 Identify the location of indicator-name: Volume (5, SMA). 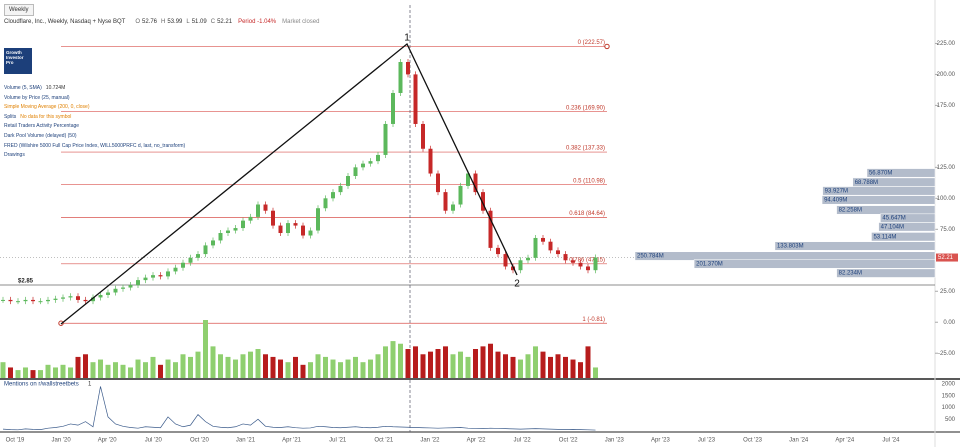
(23, 88).